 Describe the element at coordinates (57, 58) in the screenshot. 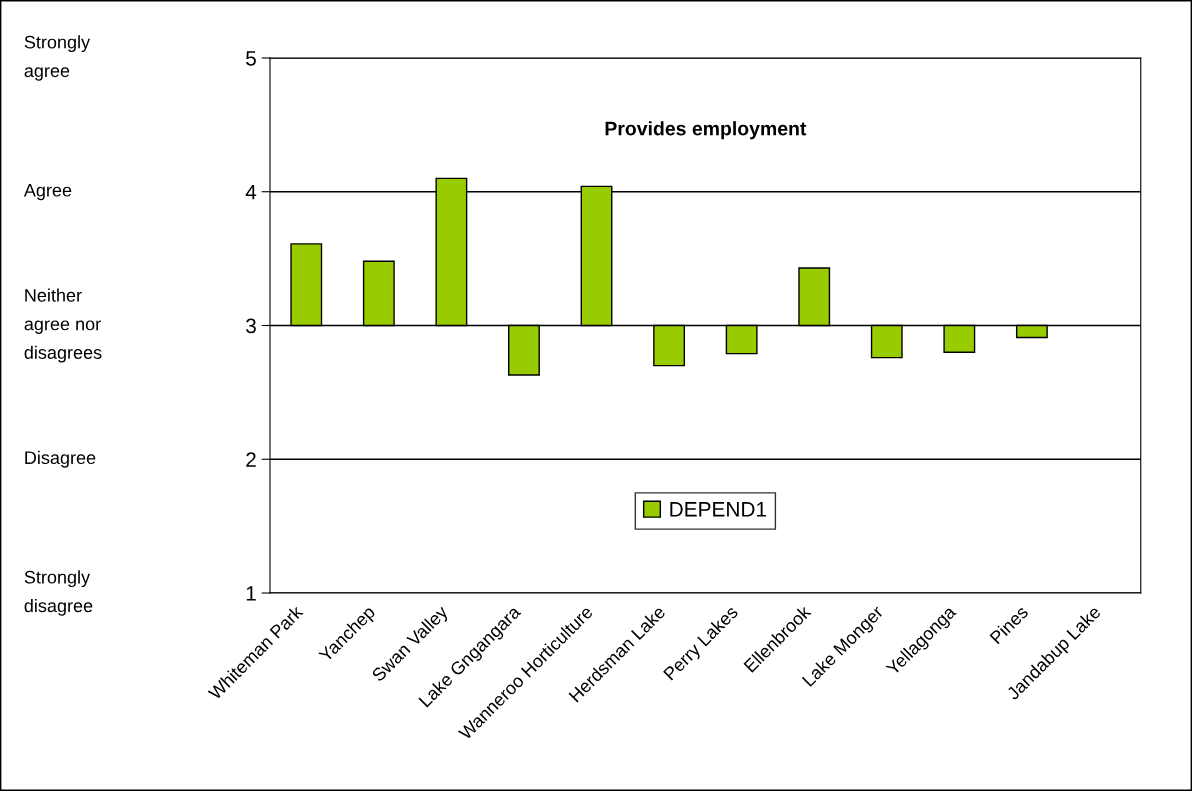

I see `text: Strongly agree` at that location.